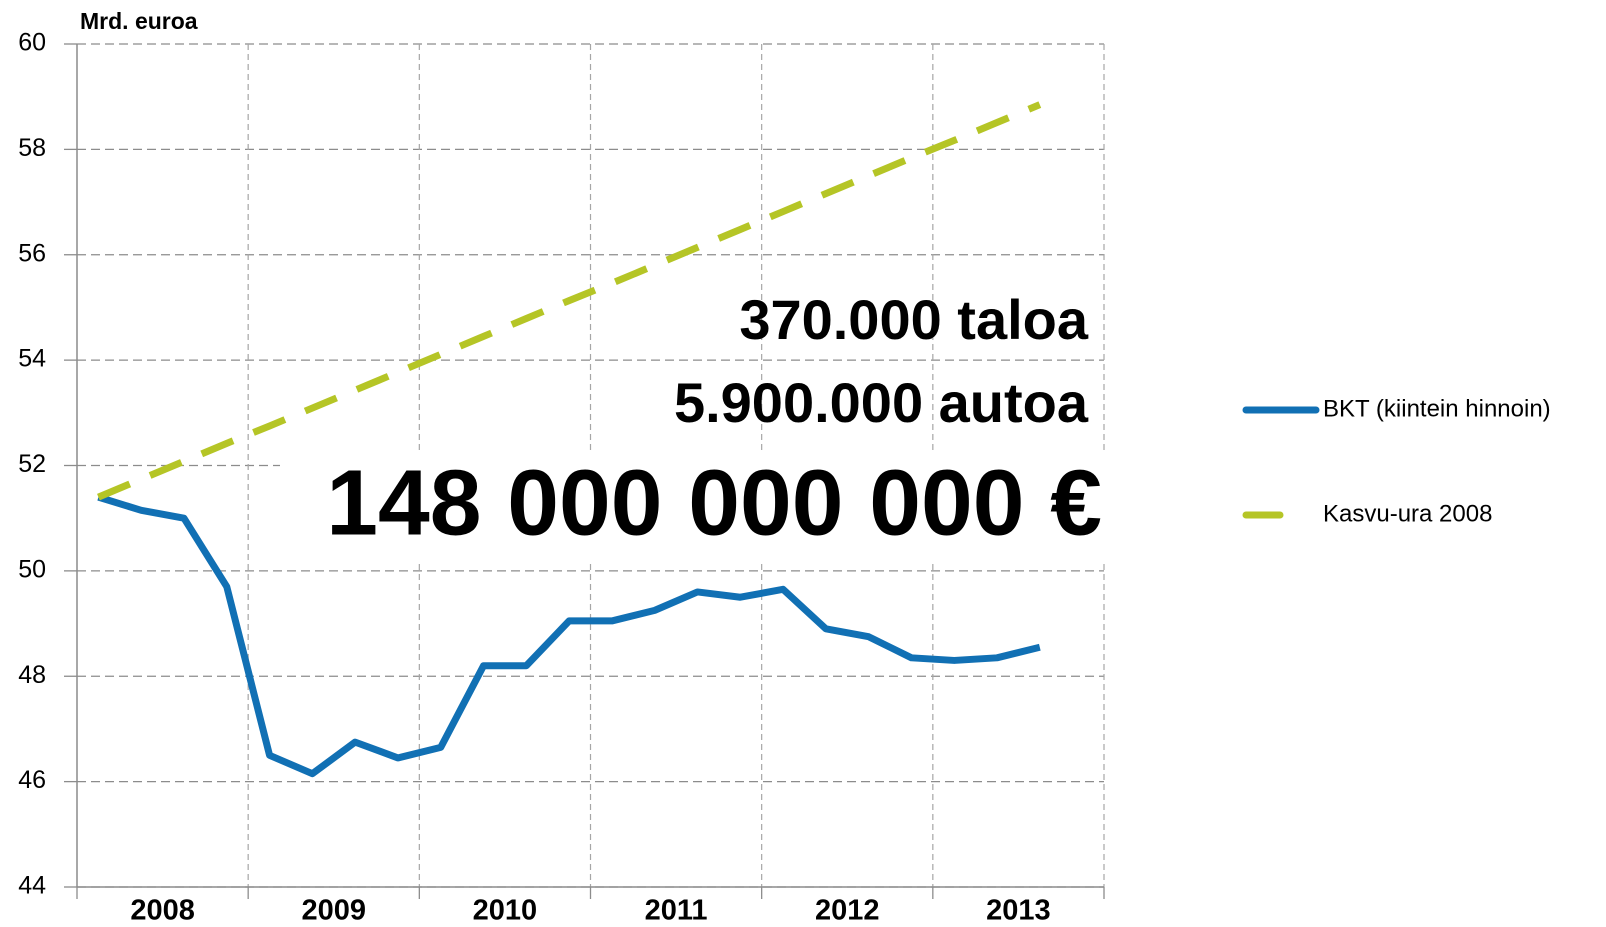  Describe the element at coordinates (676, 911) in the screenshot. I see `x-tick-label: 2011` at that location.